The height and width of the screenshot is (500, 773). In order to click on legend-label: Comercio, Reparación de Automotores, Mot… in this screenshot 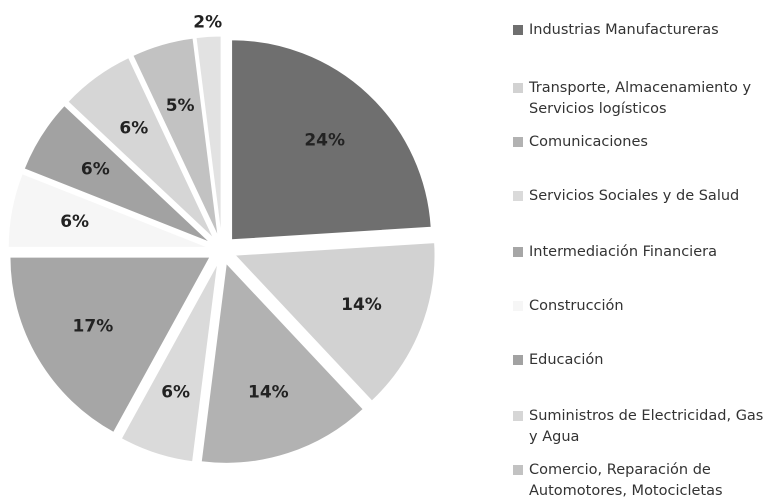, I will do `click(626, 480)`.